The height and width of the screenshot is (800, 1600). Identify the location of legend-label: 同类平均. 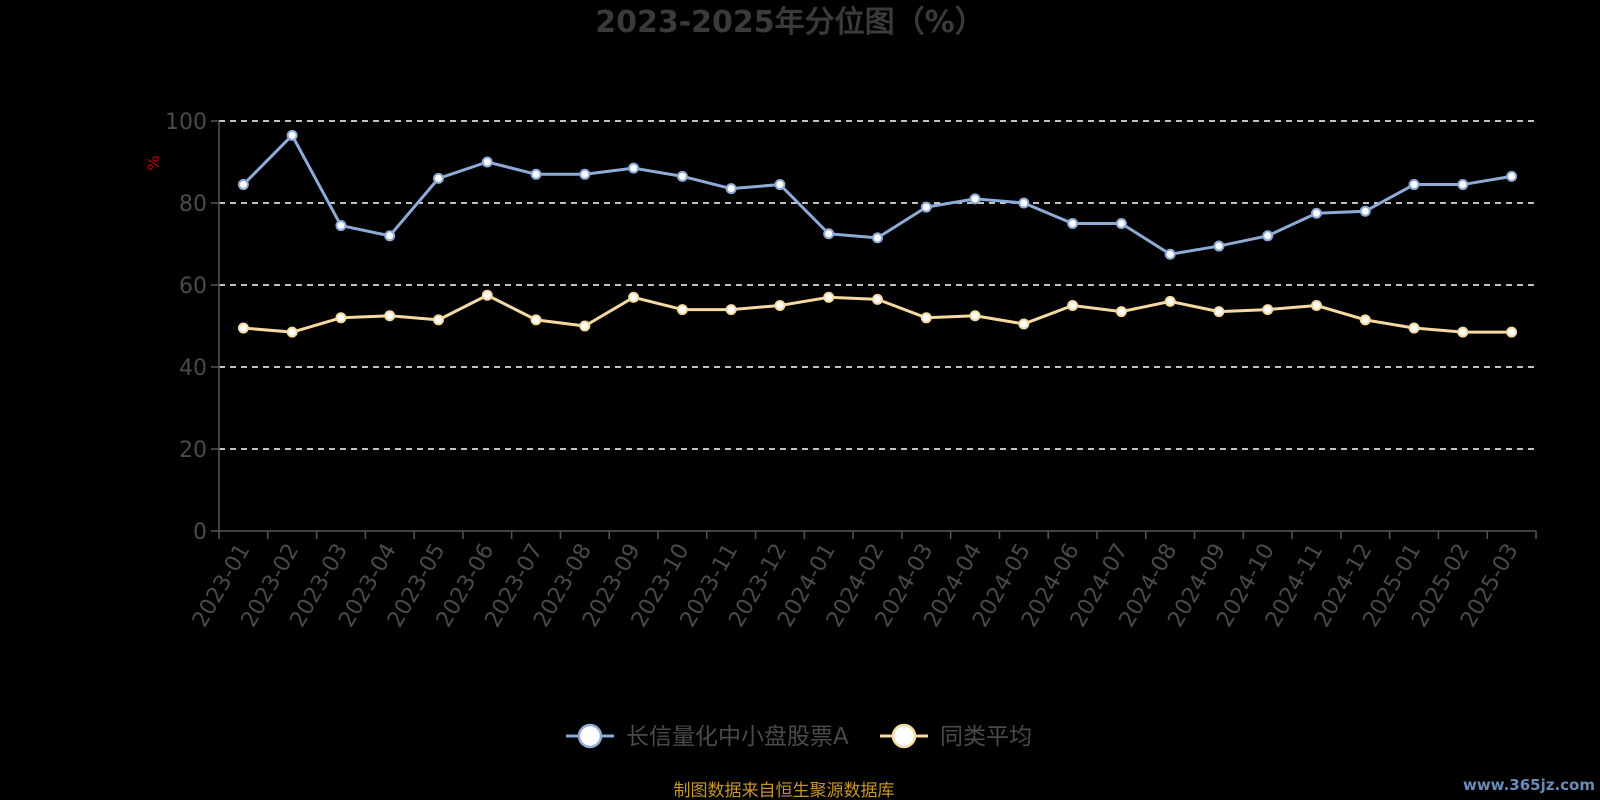
(986, 737).